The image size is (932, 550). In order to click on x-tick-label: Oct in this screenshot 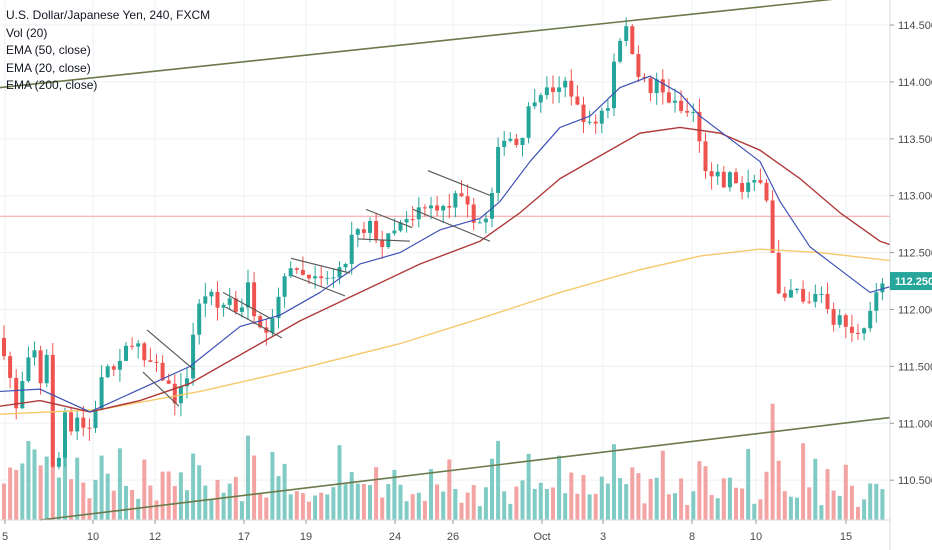, I will do `click(541, 537)`.